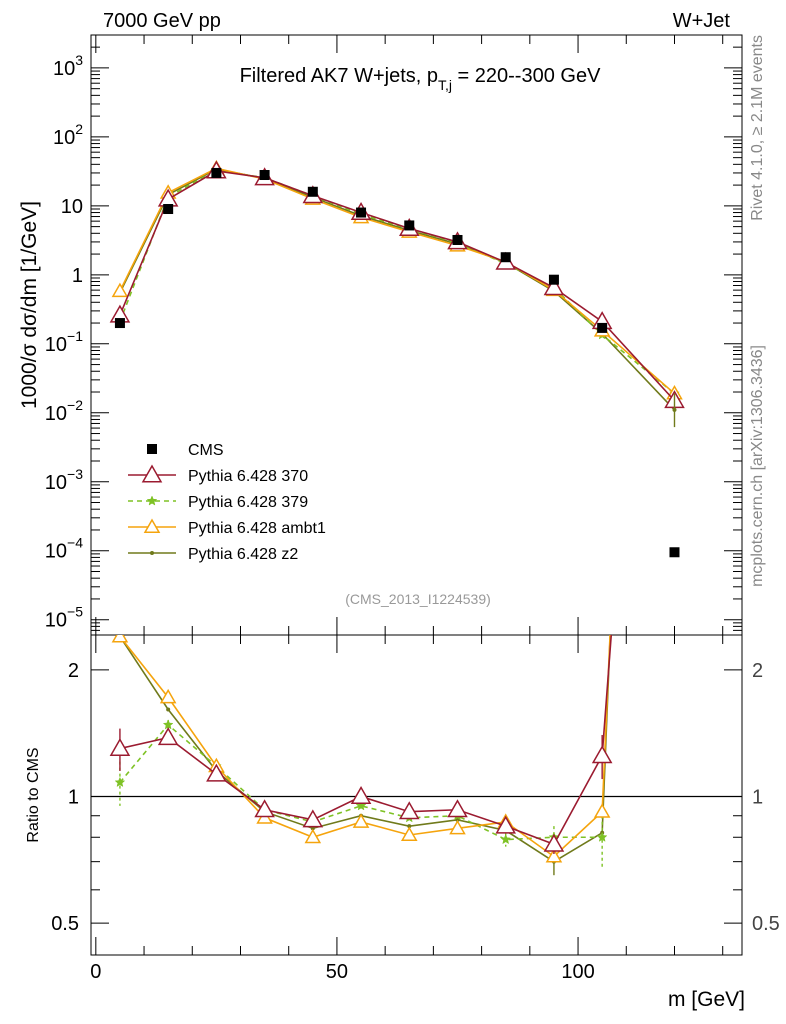  Describe the element at coordinates (73, 671) in the screenshot. I see `ratio-y-tick-label-left: 2` at that location.